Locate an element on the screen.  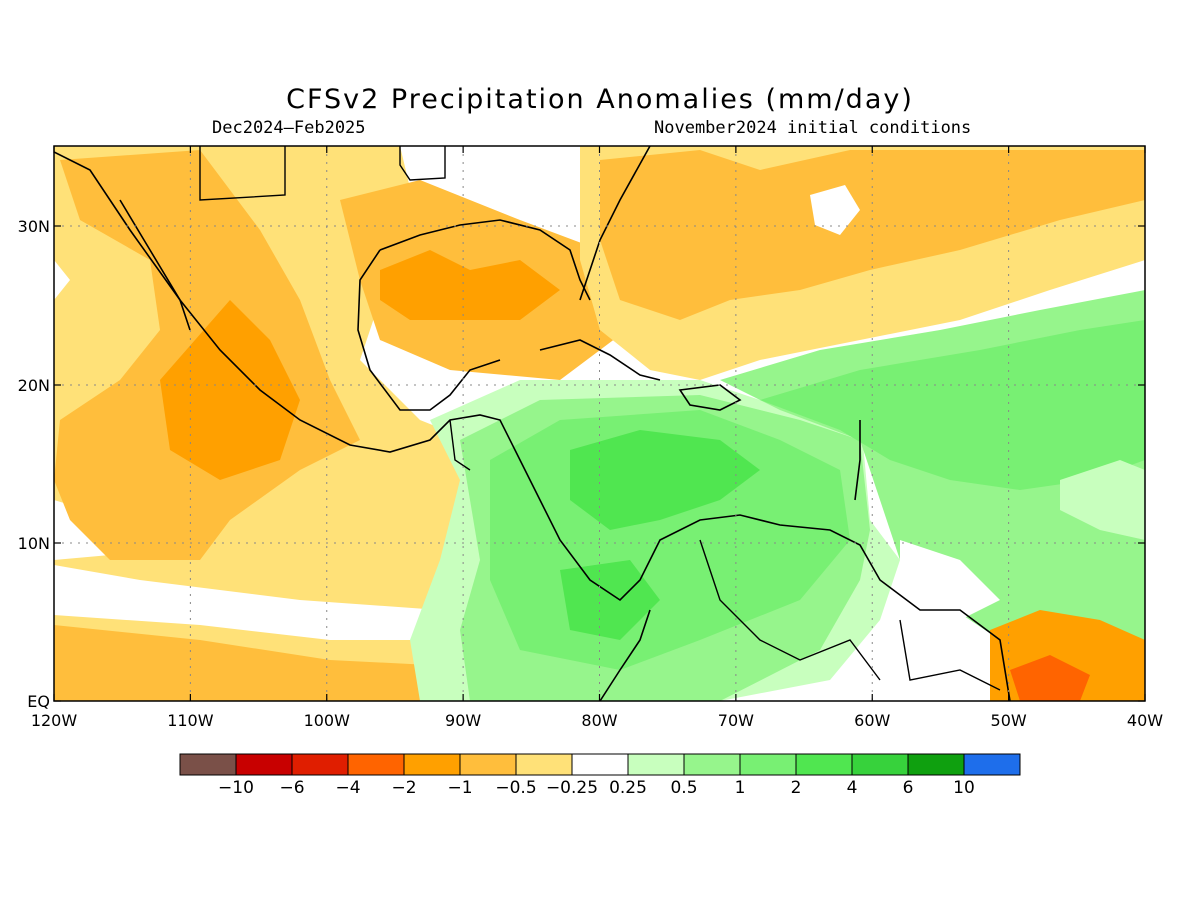
colorbar-label: −10 is located at coordinates (236, 788).